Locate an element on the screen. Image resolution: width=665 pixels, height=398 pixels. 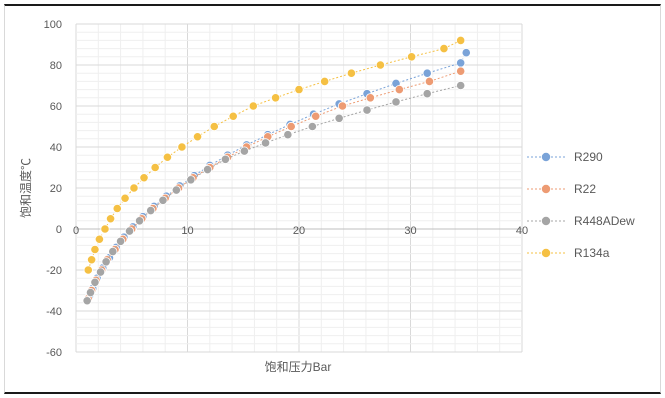
x-tick-label: 30 is located at coordinates (410, 231).